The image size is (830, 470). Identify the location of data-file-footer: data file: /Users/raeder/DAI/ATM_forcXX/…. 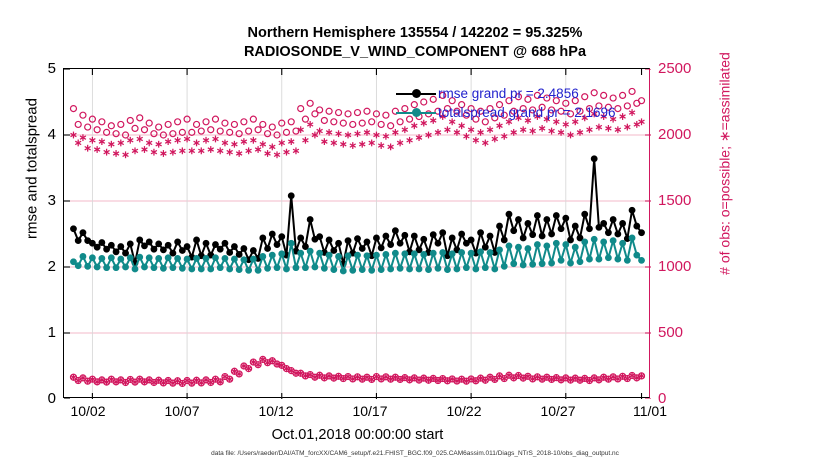
(415, 453).